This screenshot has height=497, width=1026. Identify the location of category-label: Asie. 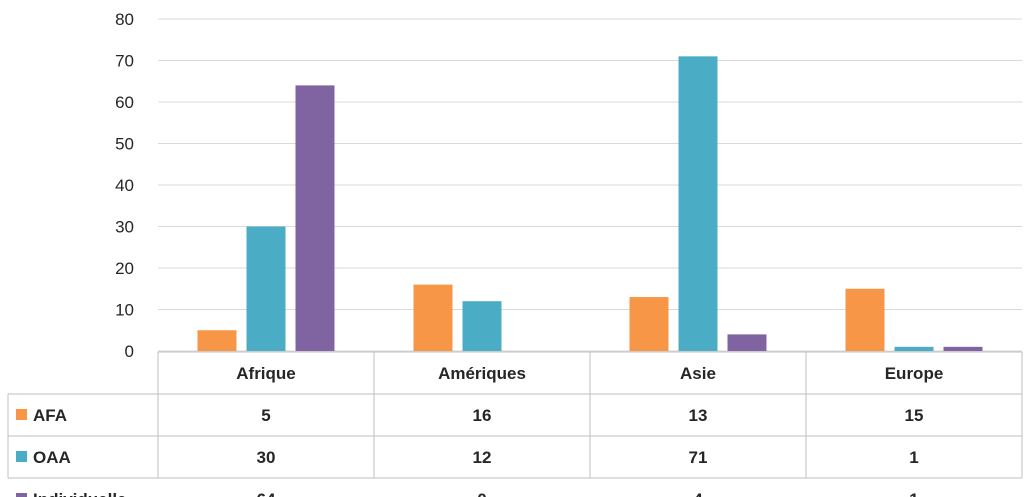
(698, 373).